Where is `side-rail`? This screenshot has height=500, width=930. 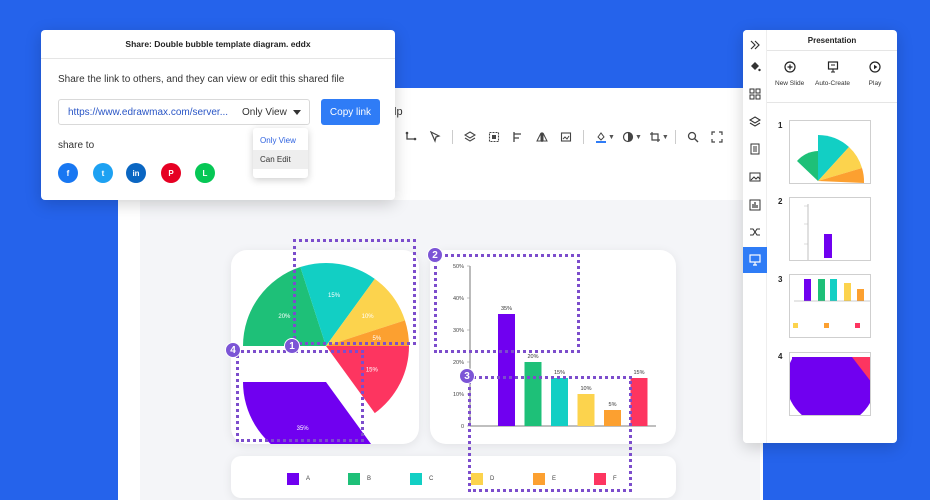 side-rail is located at coordinates (755, 236).